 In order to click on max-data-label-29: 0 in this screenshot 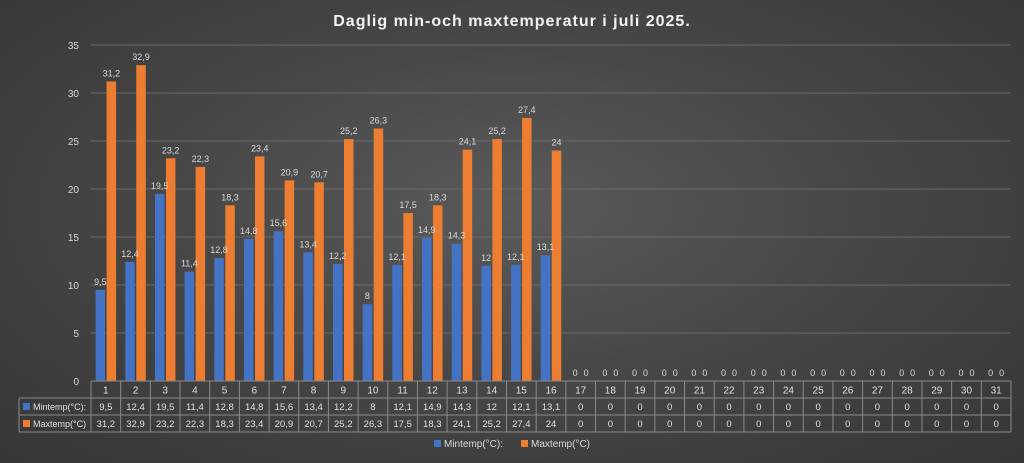, I will do `click(942, 373)`.